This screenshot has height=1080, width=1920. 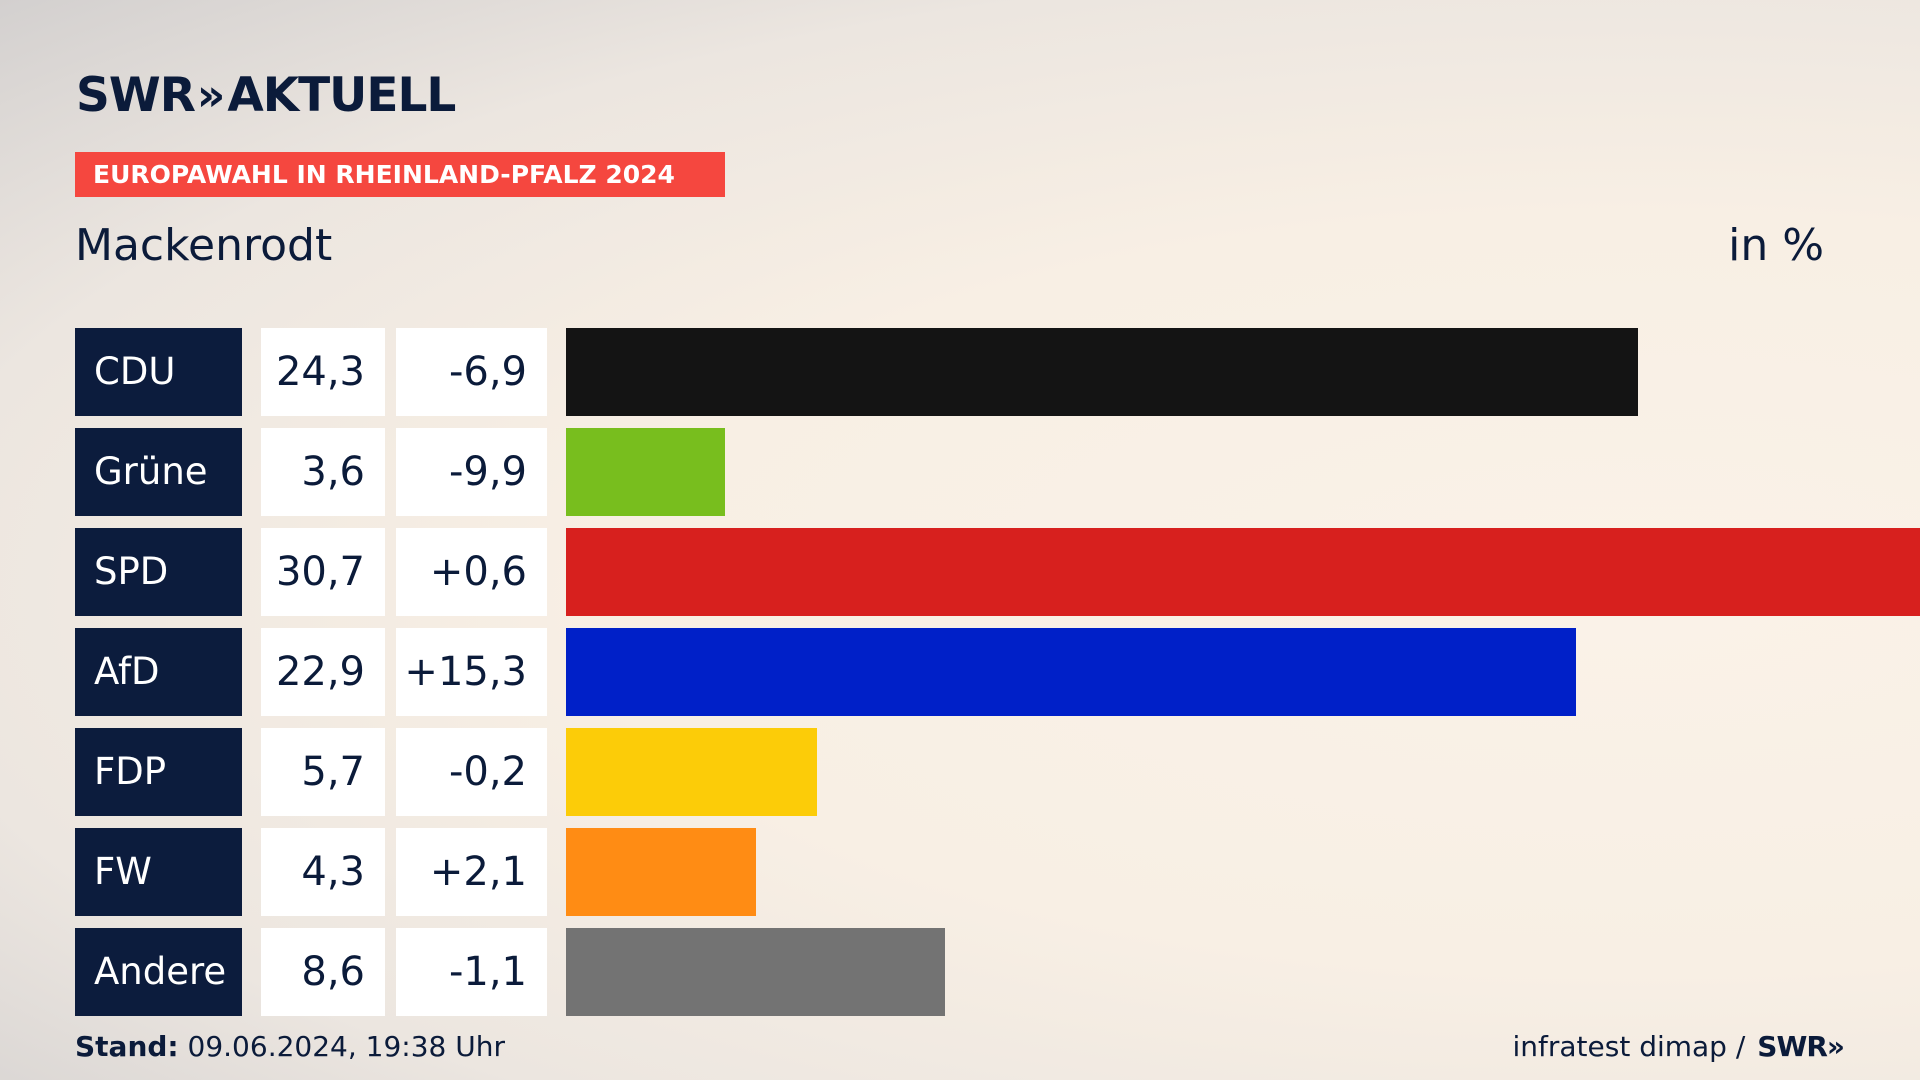 I want to click on vote-share-label: 3,6, so click(x=323, y=472).